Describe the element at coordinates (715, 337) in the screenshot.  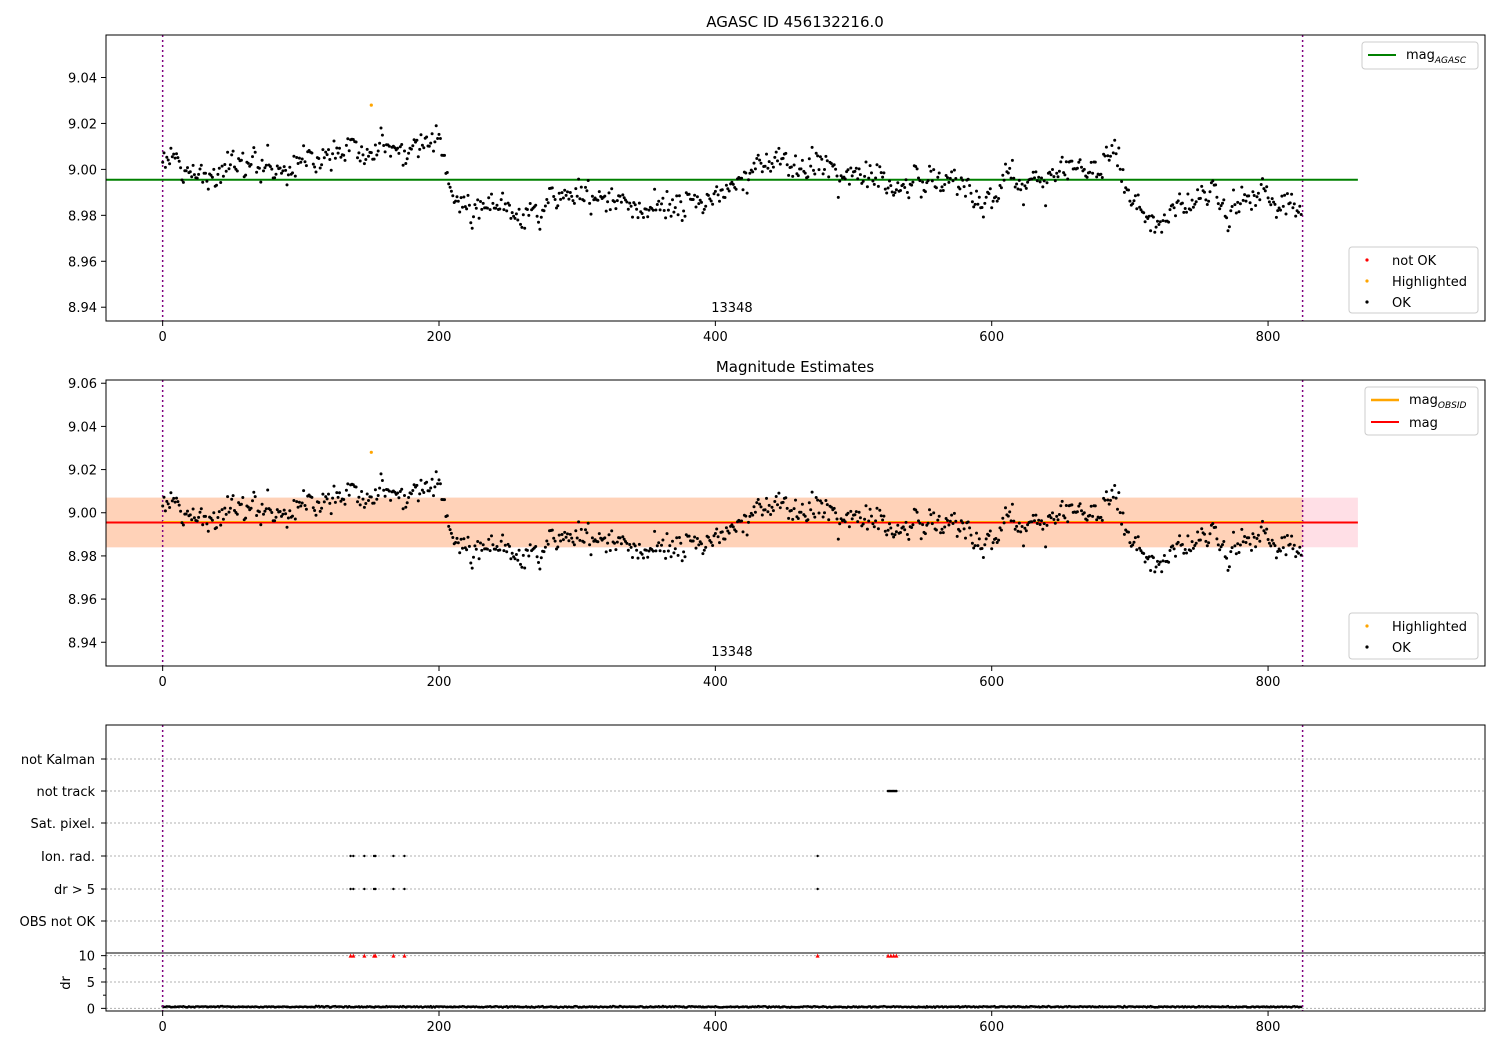
I see `x-tick-label: 400` at that location.